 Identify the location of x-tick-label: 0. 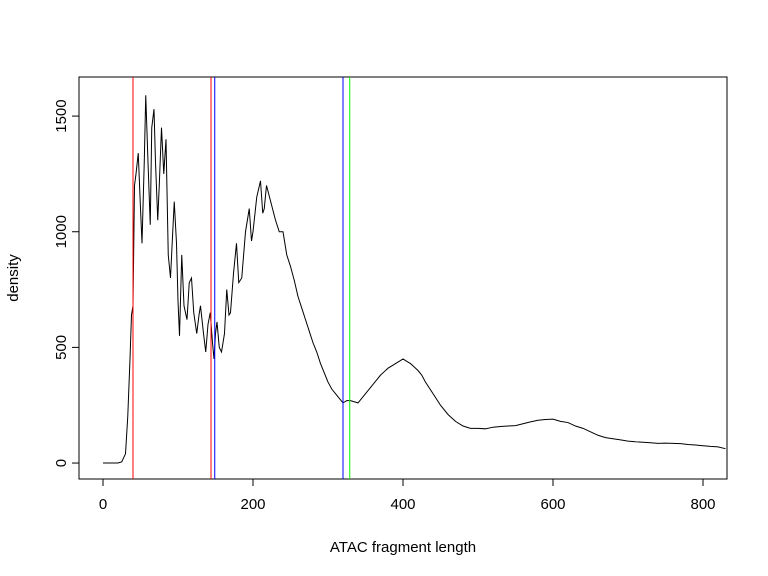
(103, 504).